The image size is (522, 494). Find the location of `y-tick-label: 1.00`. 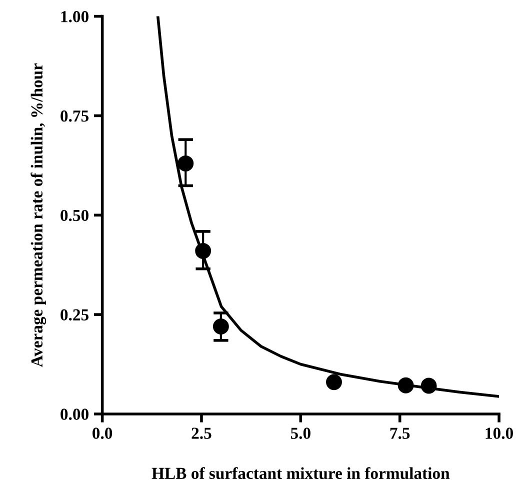

y-tick-label: 1.00 is located at coordinates (74, 16).